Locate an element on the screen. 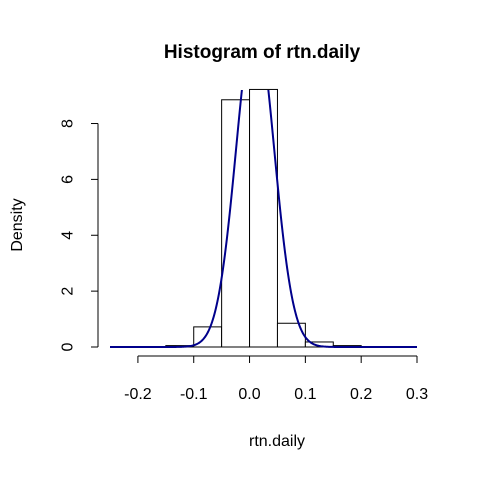 The width and height of the screenshot is (480, 480). x-tick-label: 0.3 is located at coordinates (417, 394).